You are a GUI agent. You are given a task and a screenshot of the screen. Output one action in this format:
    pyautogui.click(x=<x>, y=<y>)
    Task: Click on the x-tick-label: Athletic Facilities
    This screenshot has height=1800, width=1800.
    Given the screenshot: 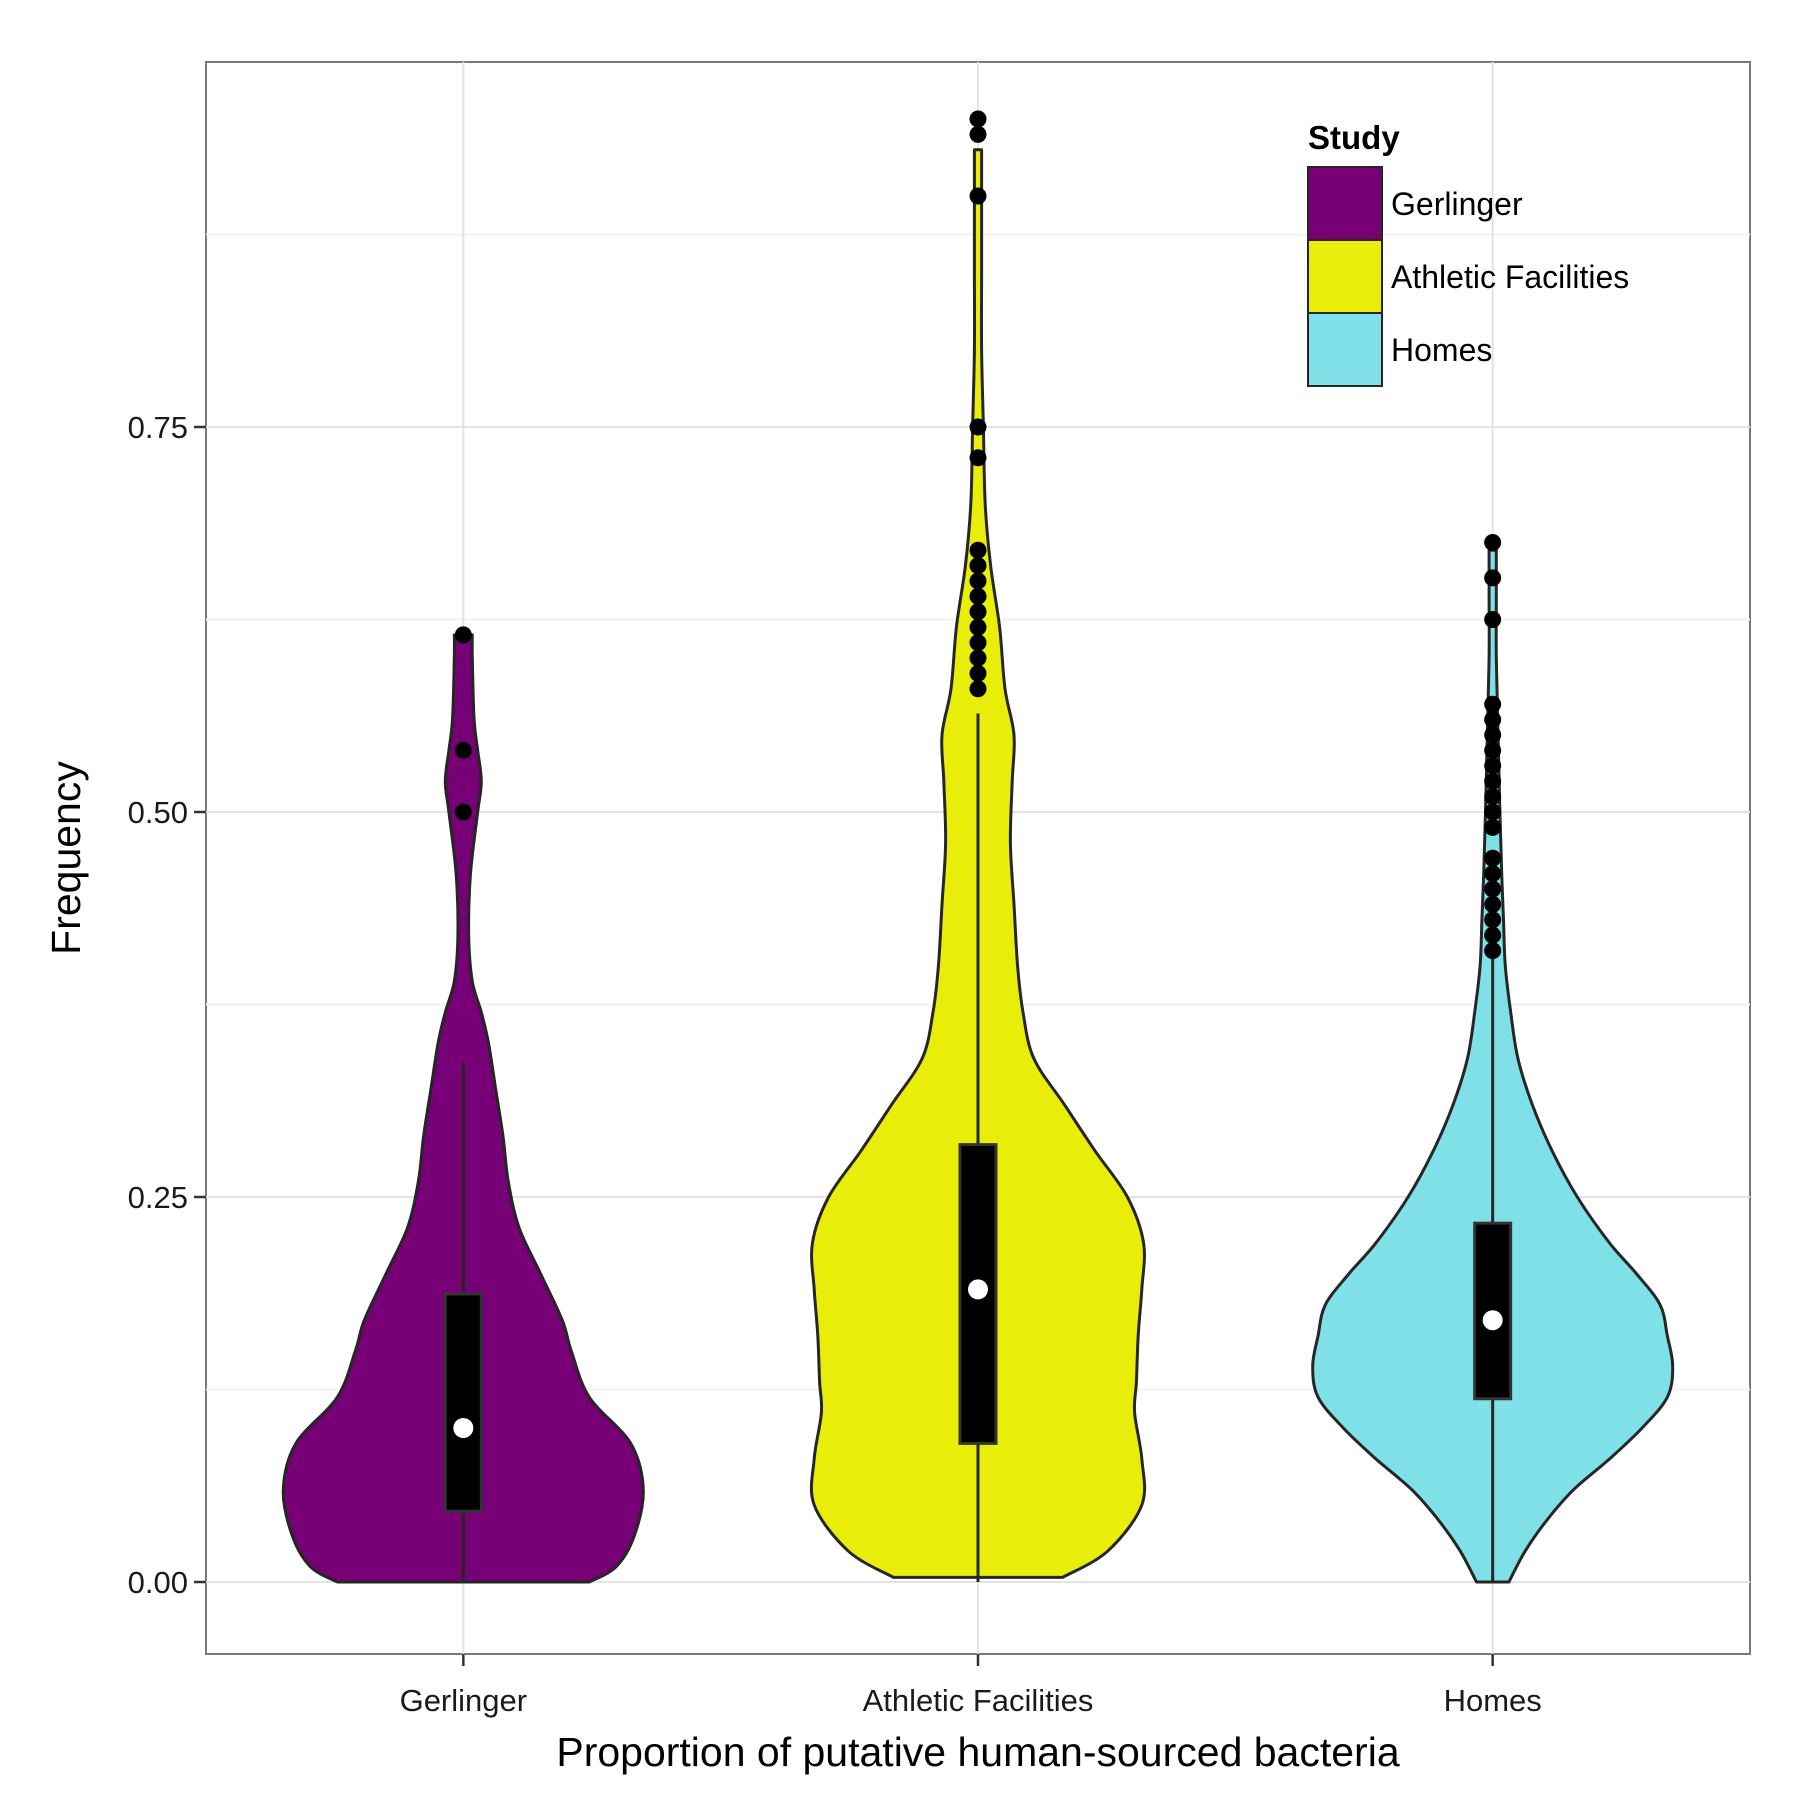 What is the action you would take?
    pyautogui.click(x=978, y=1700)
    